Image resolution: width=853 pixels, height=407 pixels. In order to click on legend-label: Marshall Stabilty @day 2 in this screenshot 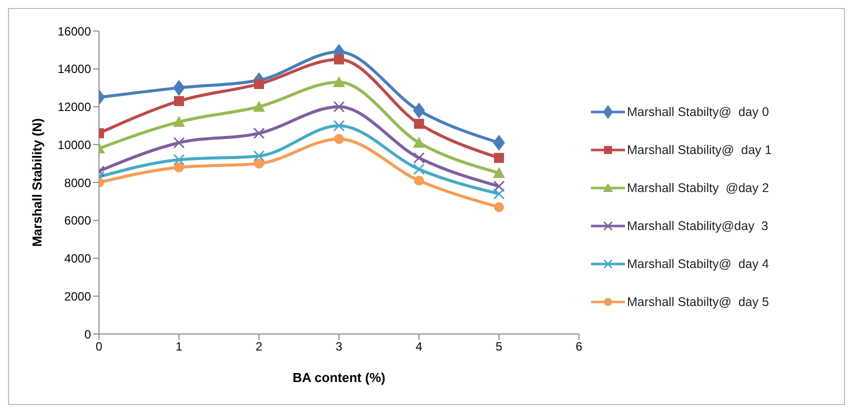, I will do `click(698, 187)`.